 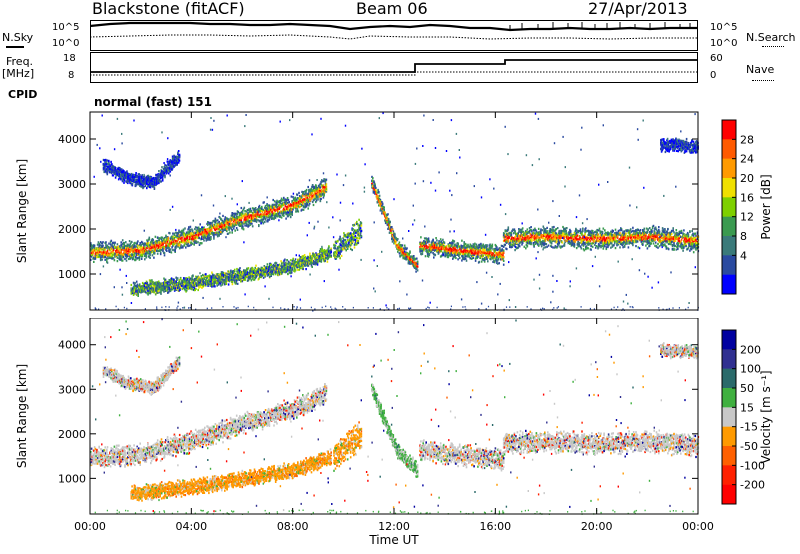 What do you see at coordinates (747, 197) in the screenshot?
I see `colorbar-tick-0-3: 16` at bounding box center [747, 197].